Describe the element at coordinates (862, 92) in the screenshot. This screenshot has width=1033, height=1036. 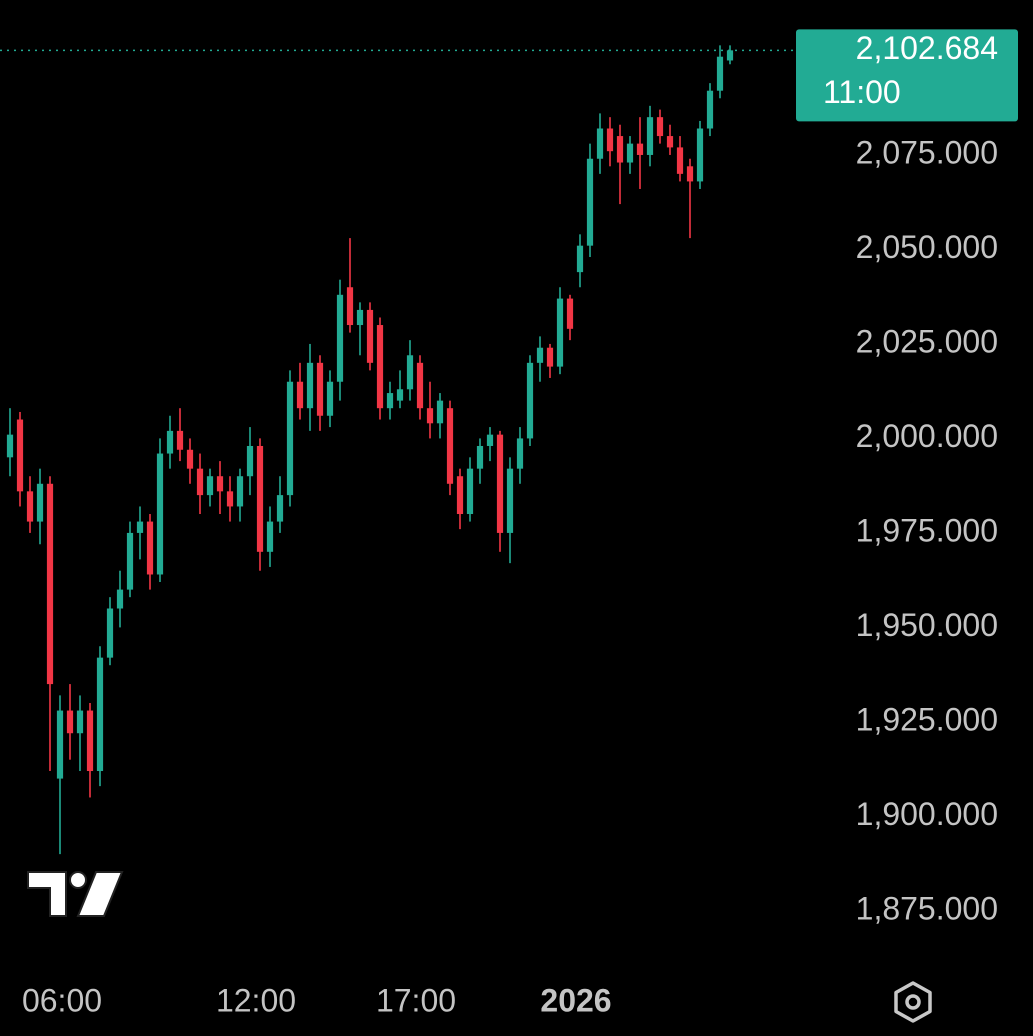
I see `countdown-label: 11:00` at that location.